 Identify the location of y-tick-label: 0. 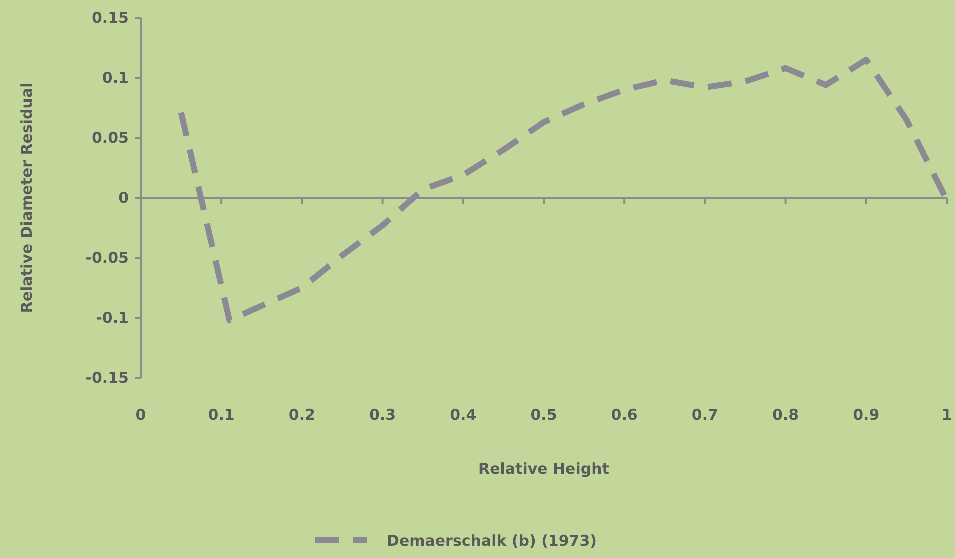
(123, 197).